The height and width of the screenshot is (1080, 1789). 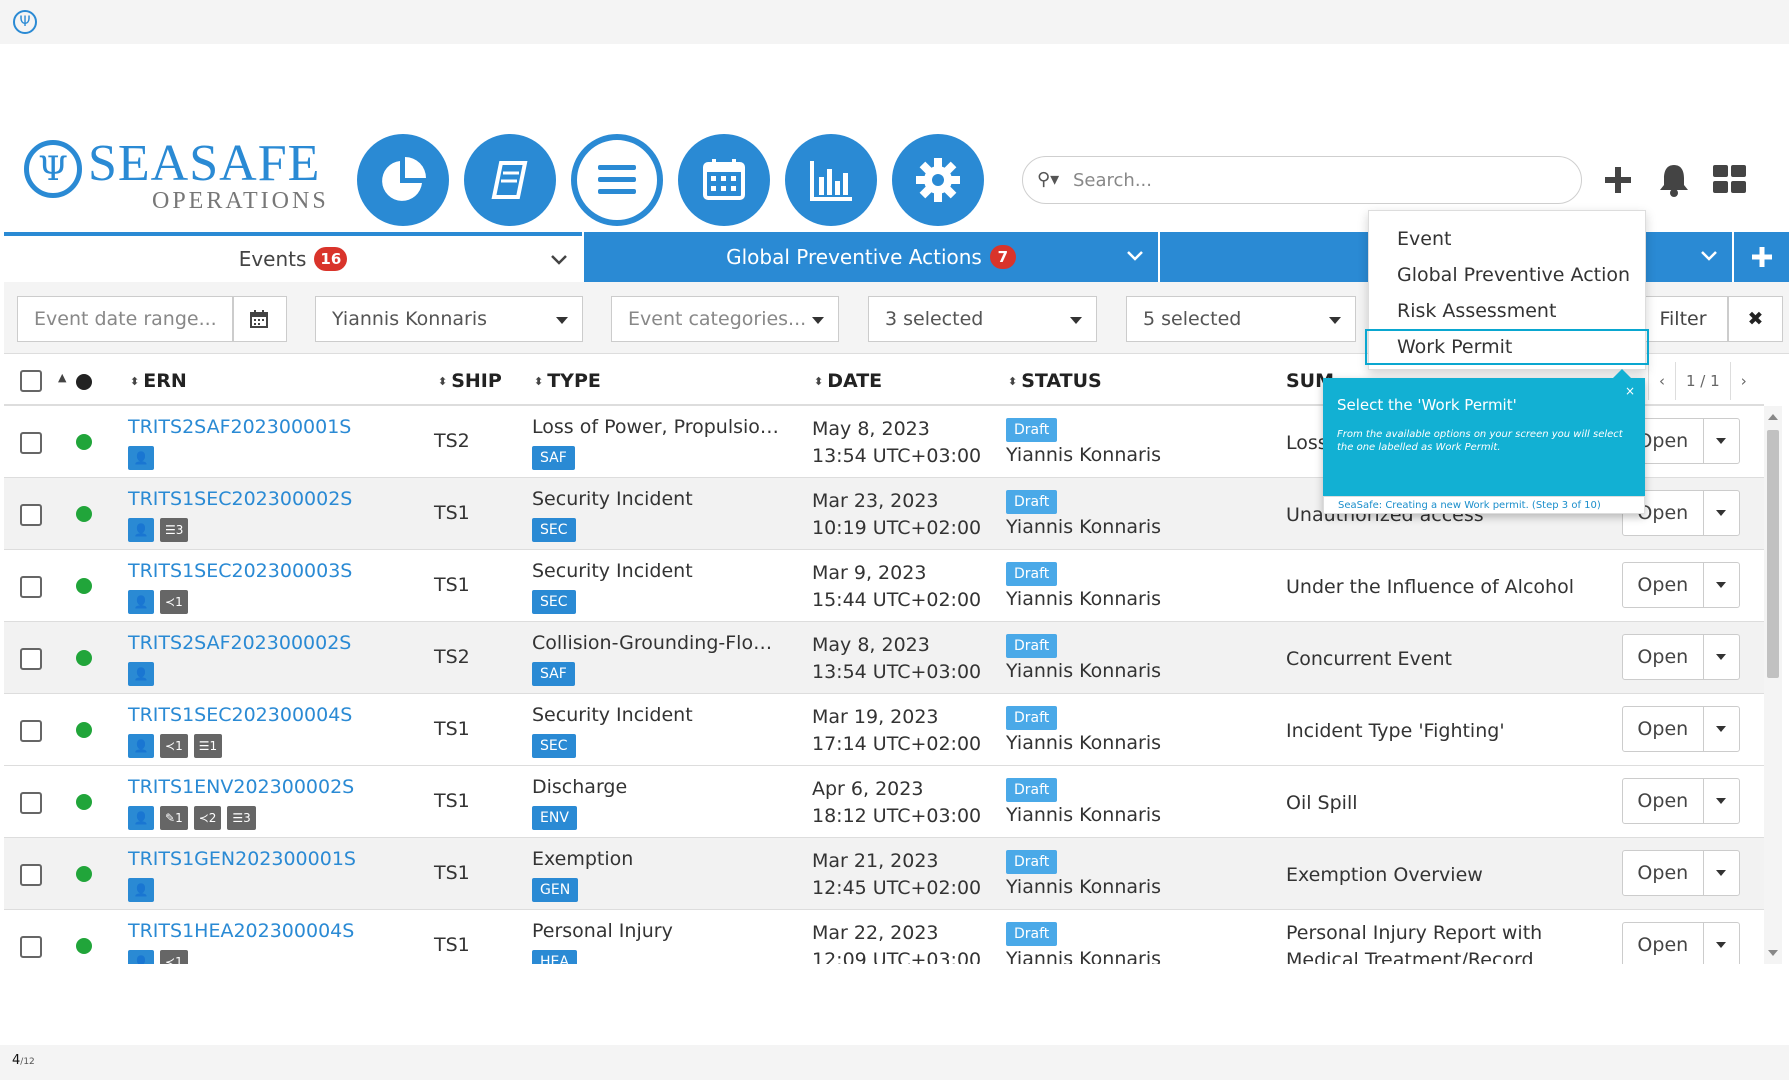 I want to click on ern-link: TRITS1GEN202300001S, so click(x=242, y=859).